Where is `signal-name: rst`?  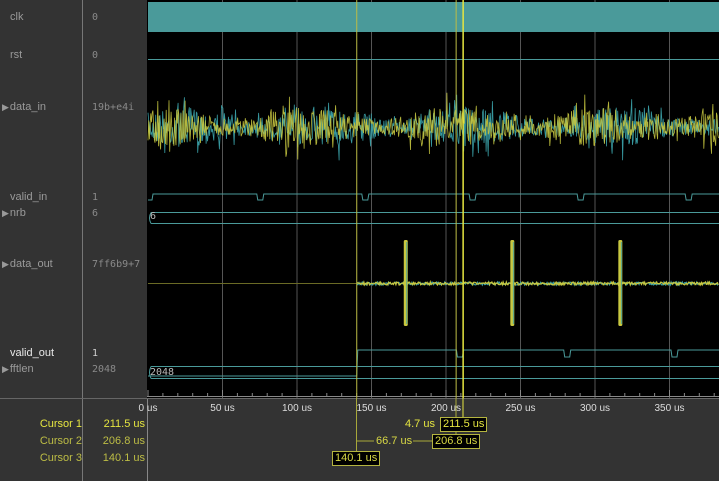
signal-name: rst is located at coordinates (16, 55).